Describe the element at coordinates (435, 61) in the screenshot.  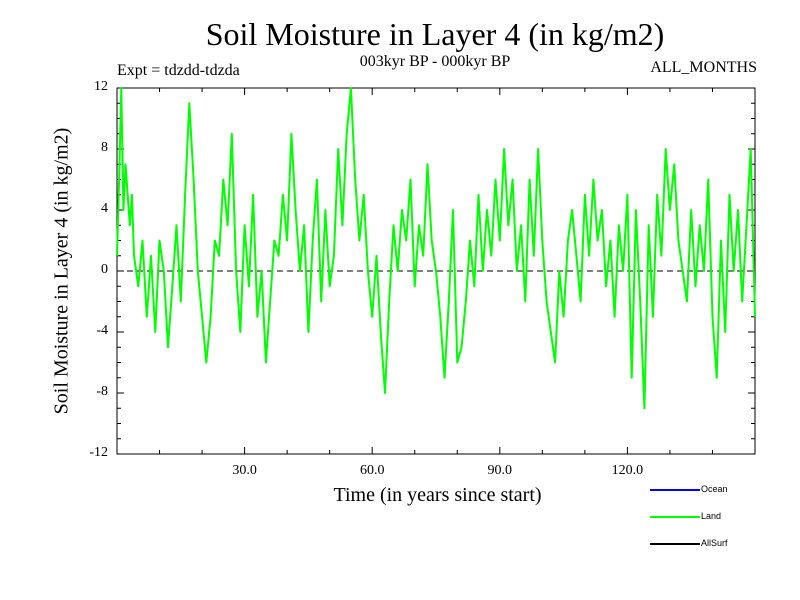
I see `chart-subtitle: 003kyr BP - 000kyr BP` at that location.